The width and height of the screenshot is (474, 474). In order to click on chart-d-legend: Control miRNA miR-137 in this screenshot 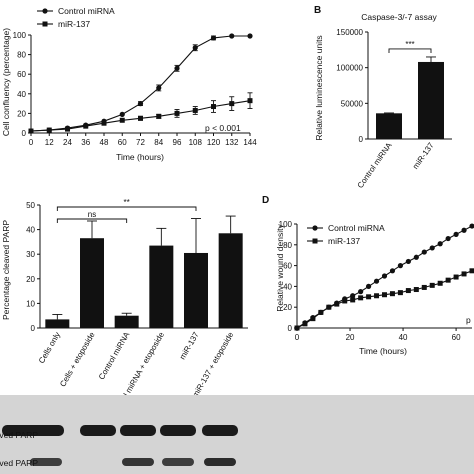, I will do `click(346, 234)`.